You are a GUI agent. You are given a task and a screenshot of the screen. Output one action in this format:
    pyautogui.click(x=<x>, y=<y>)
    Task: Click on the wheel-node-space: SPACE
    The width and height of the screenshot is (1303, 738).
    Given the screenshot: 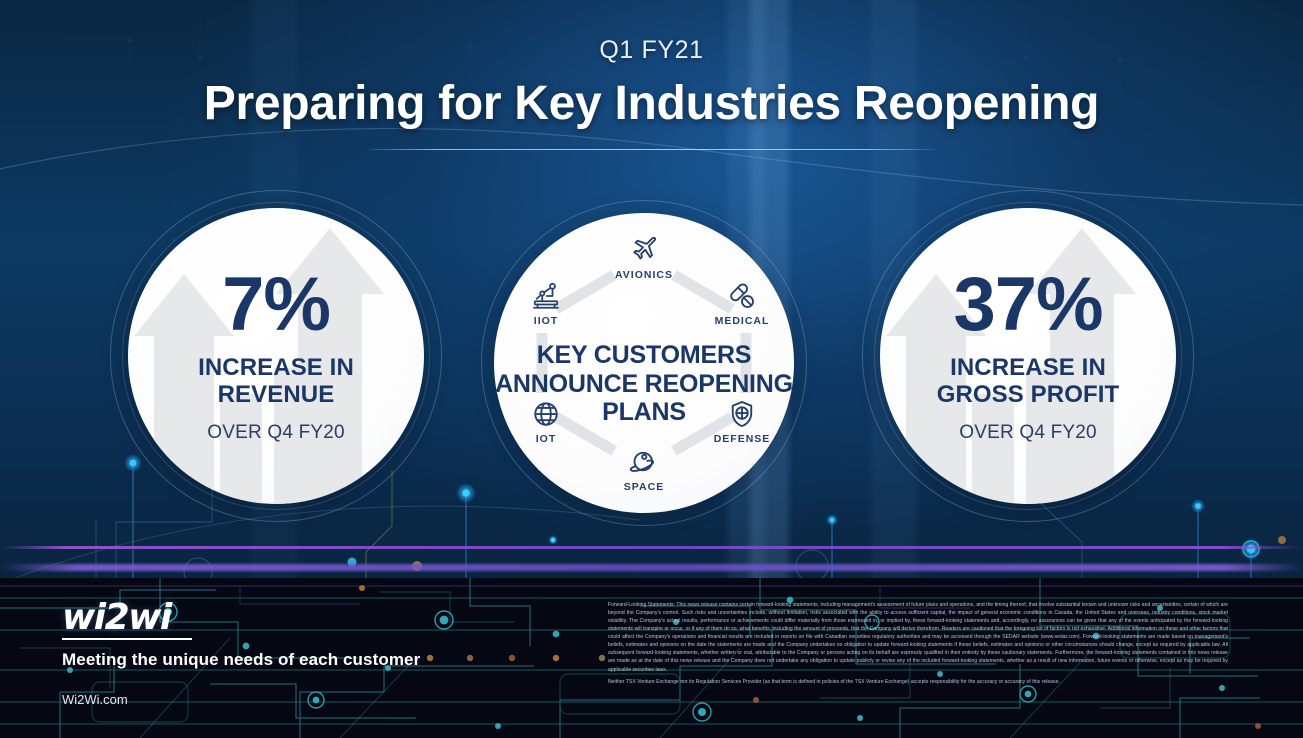 What is the action you would take?
    pyautogui.click(x=644, y=470)
    